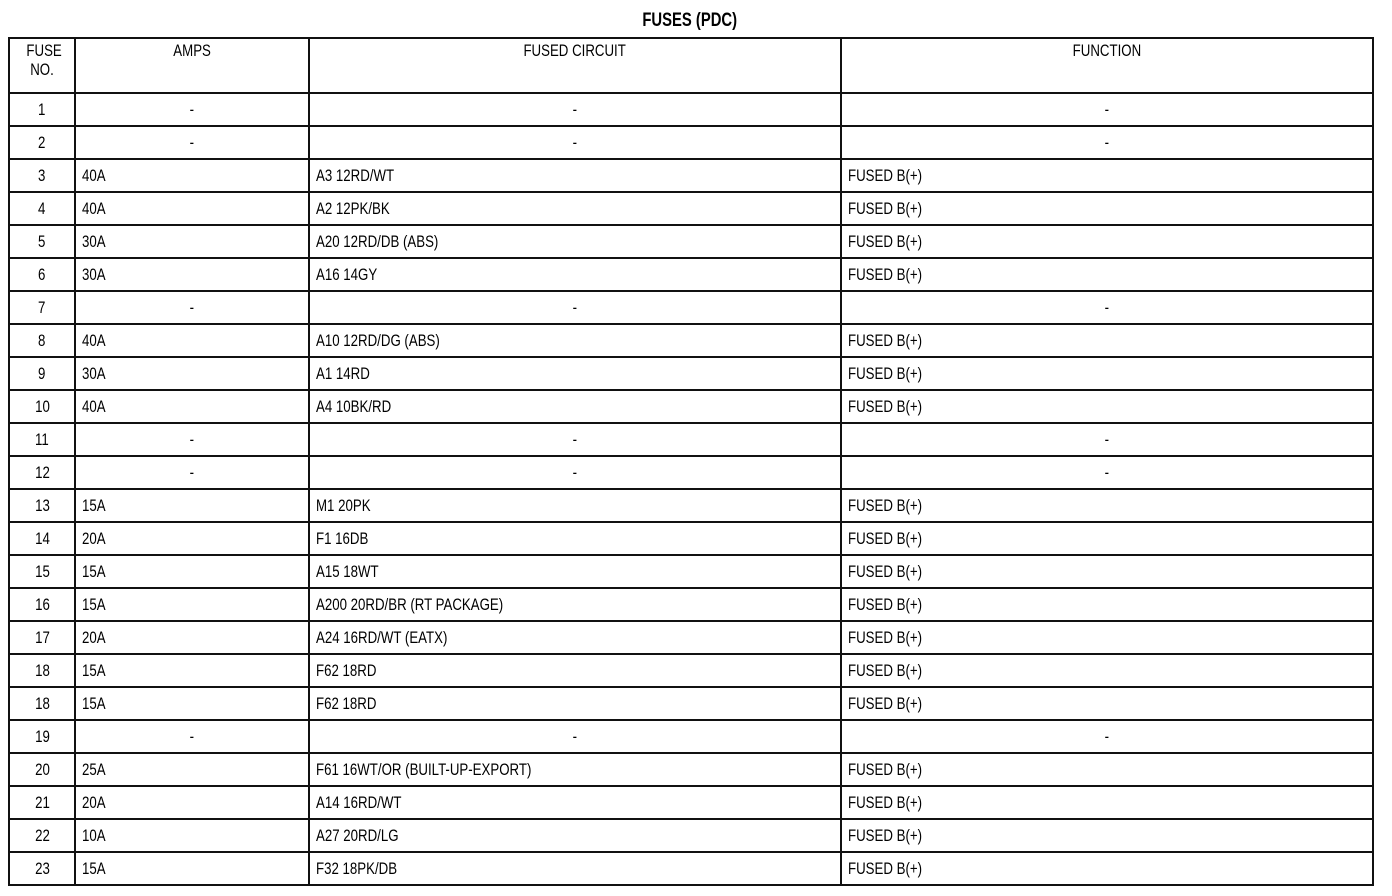  What do you see at coordinates (94, 637) in the screenshot?
I see `amps-cell-text: 20A` at bounding box center [94, 637].